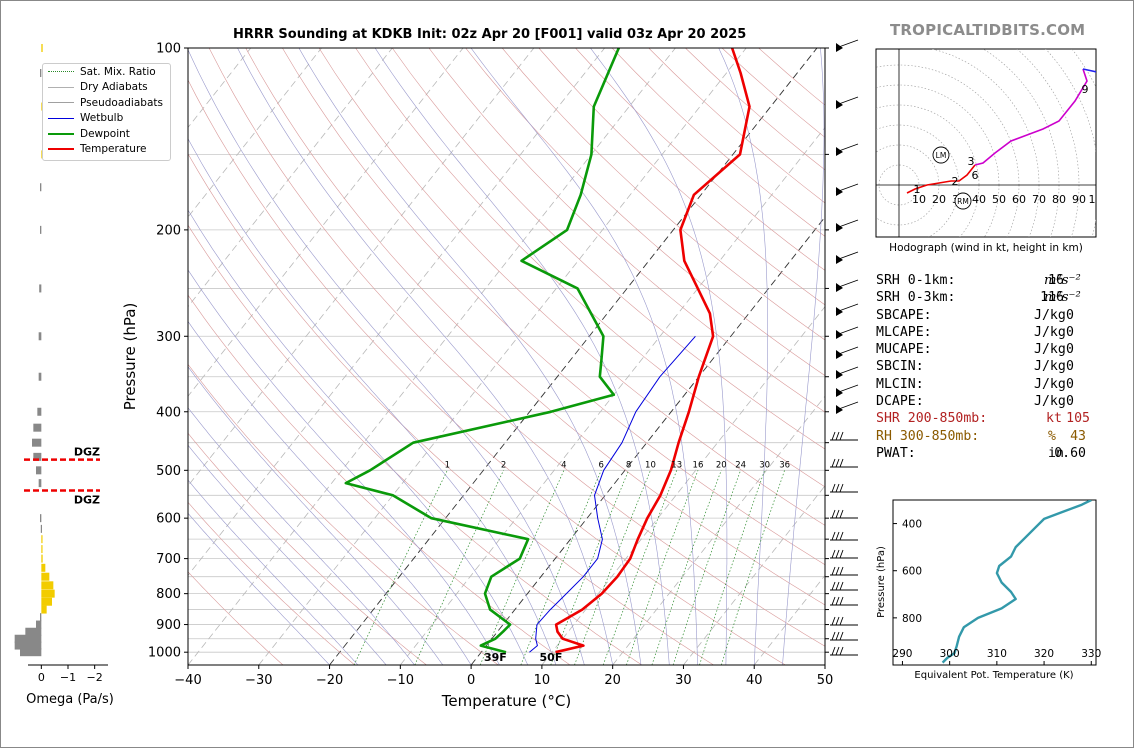  Describe the element at coordinates (168, 519) in the screenshot. I see `y-tick-label: 600` at that location.